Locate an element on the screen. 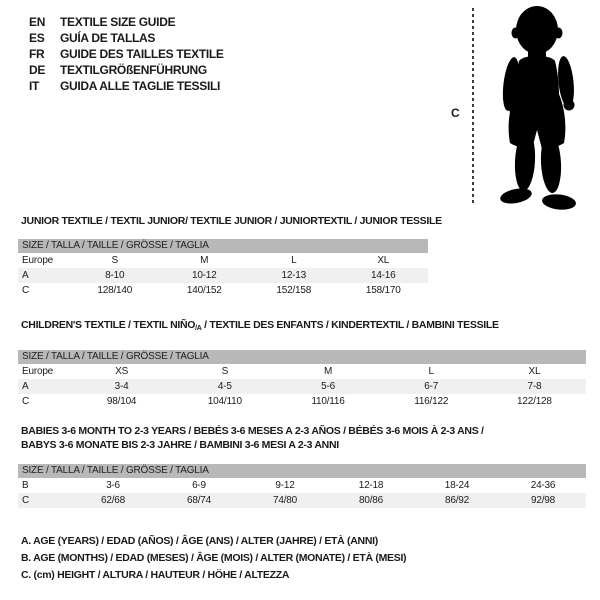 Image resolution: width=600 pixels, height=600 pixels. cell: 152/158 is located at coordinates (294, 290).